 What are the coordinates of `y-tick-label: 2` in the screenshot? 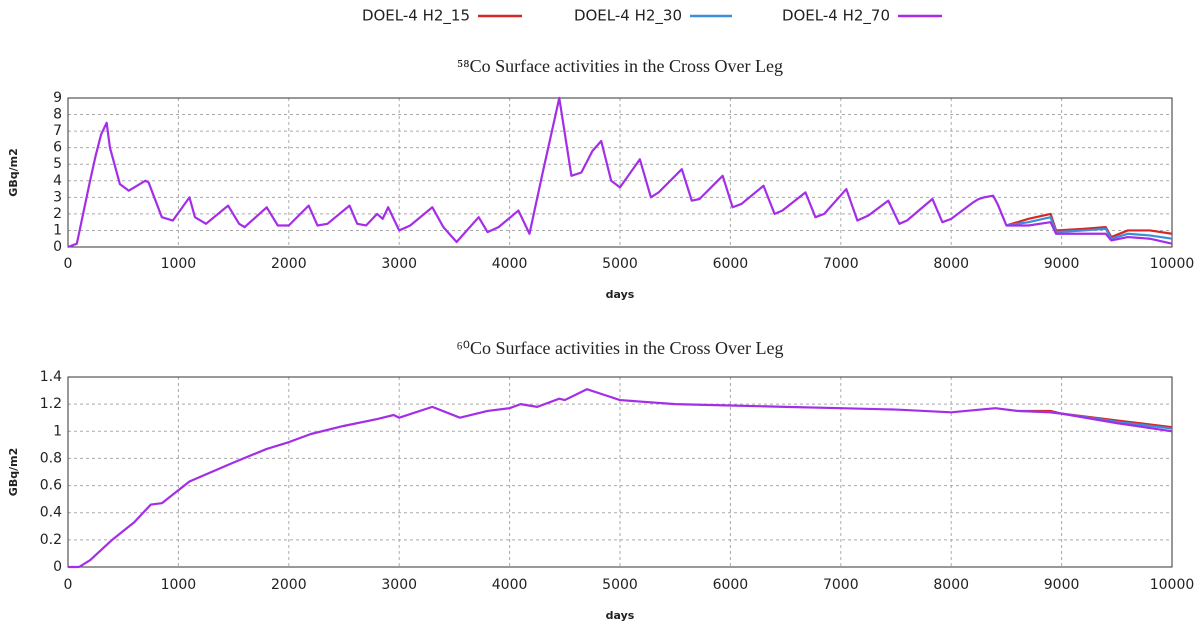 It's located at (57, 214).